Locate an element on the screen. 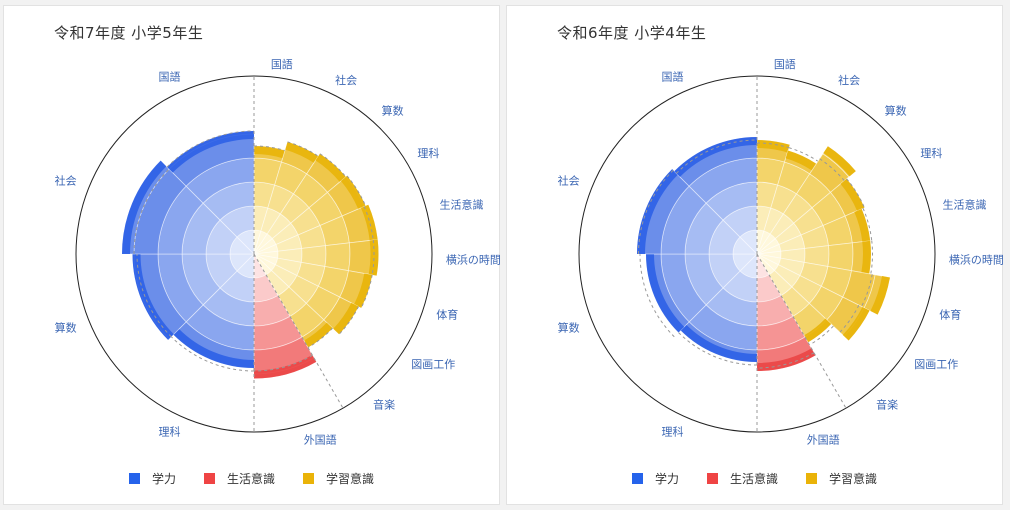 This screenshot has height=510, width=1010. chart-title: 令和7年度 小学5年生 is located at coordinates (129, 33).